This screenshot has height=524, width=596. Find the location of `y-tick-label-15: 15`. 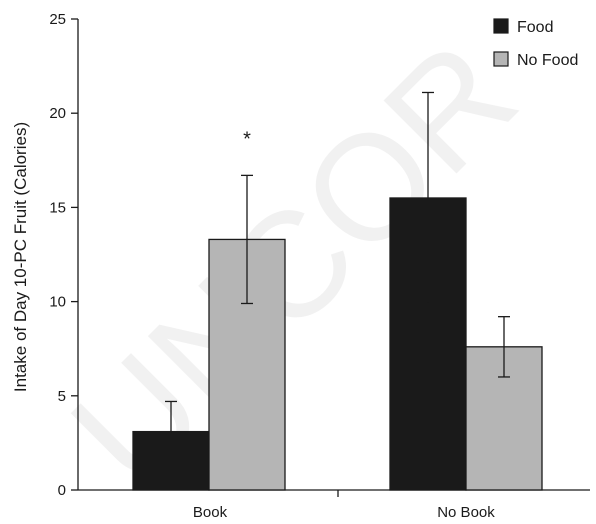

y-tick-label-15: 15 is located at coordinates (57, 207).